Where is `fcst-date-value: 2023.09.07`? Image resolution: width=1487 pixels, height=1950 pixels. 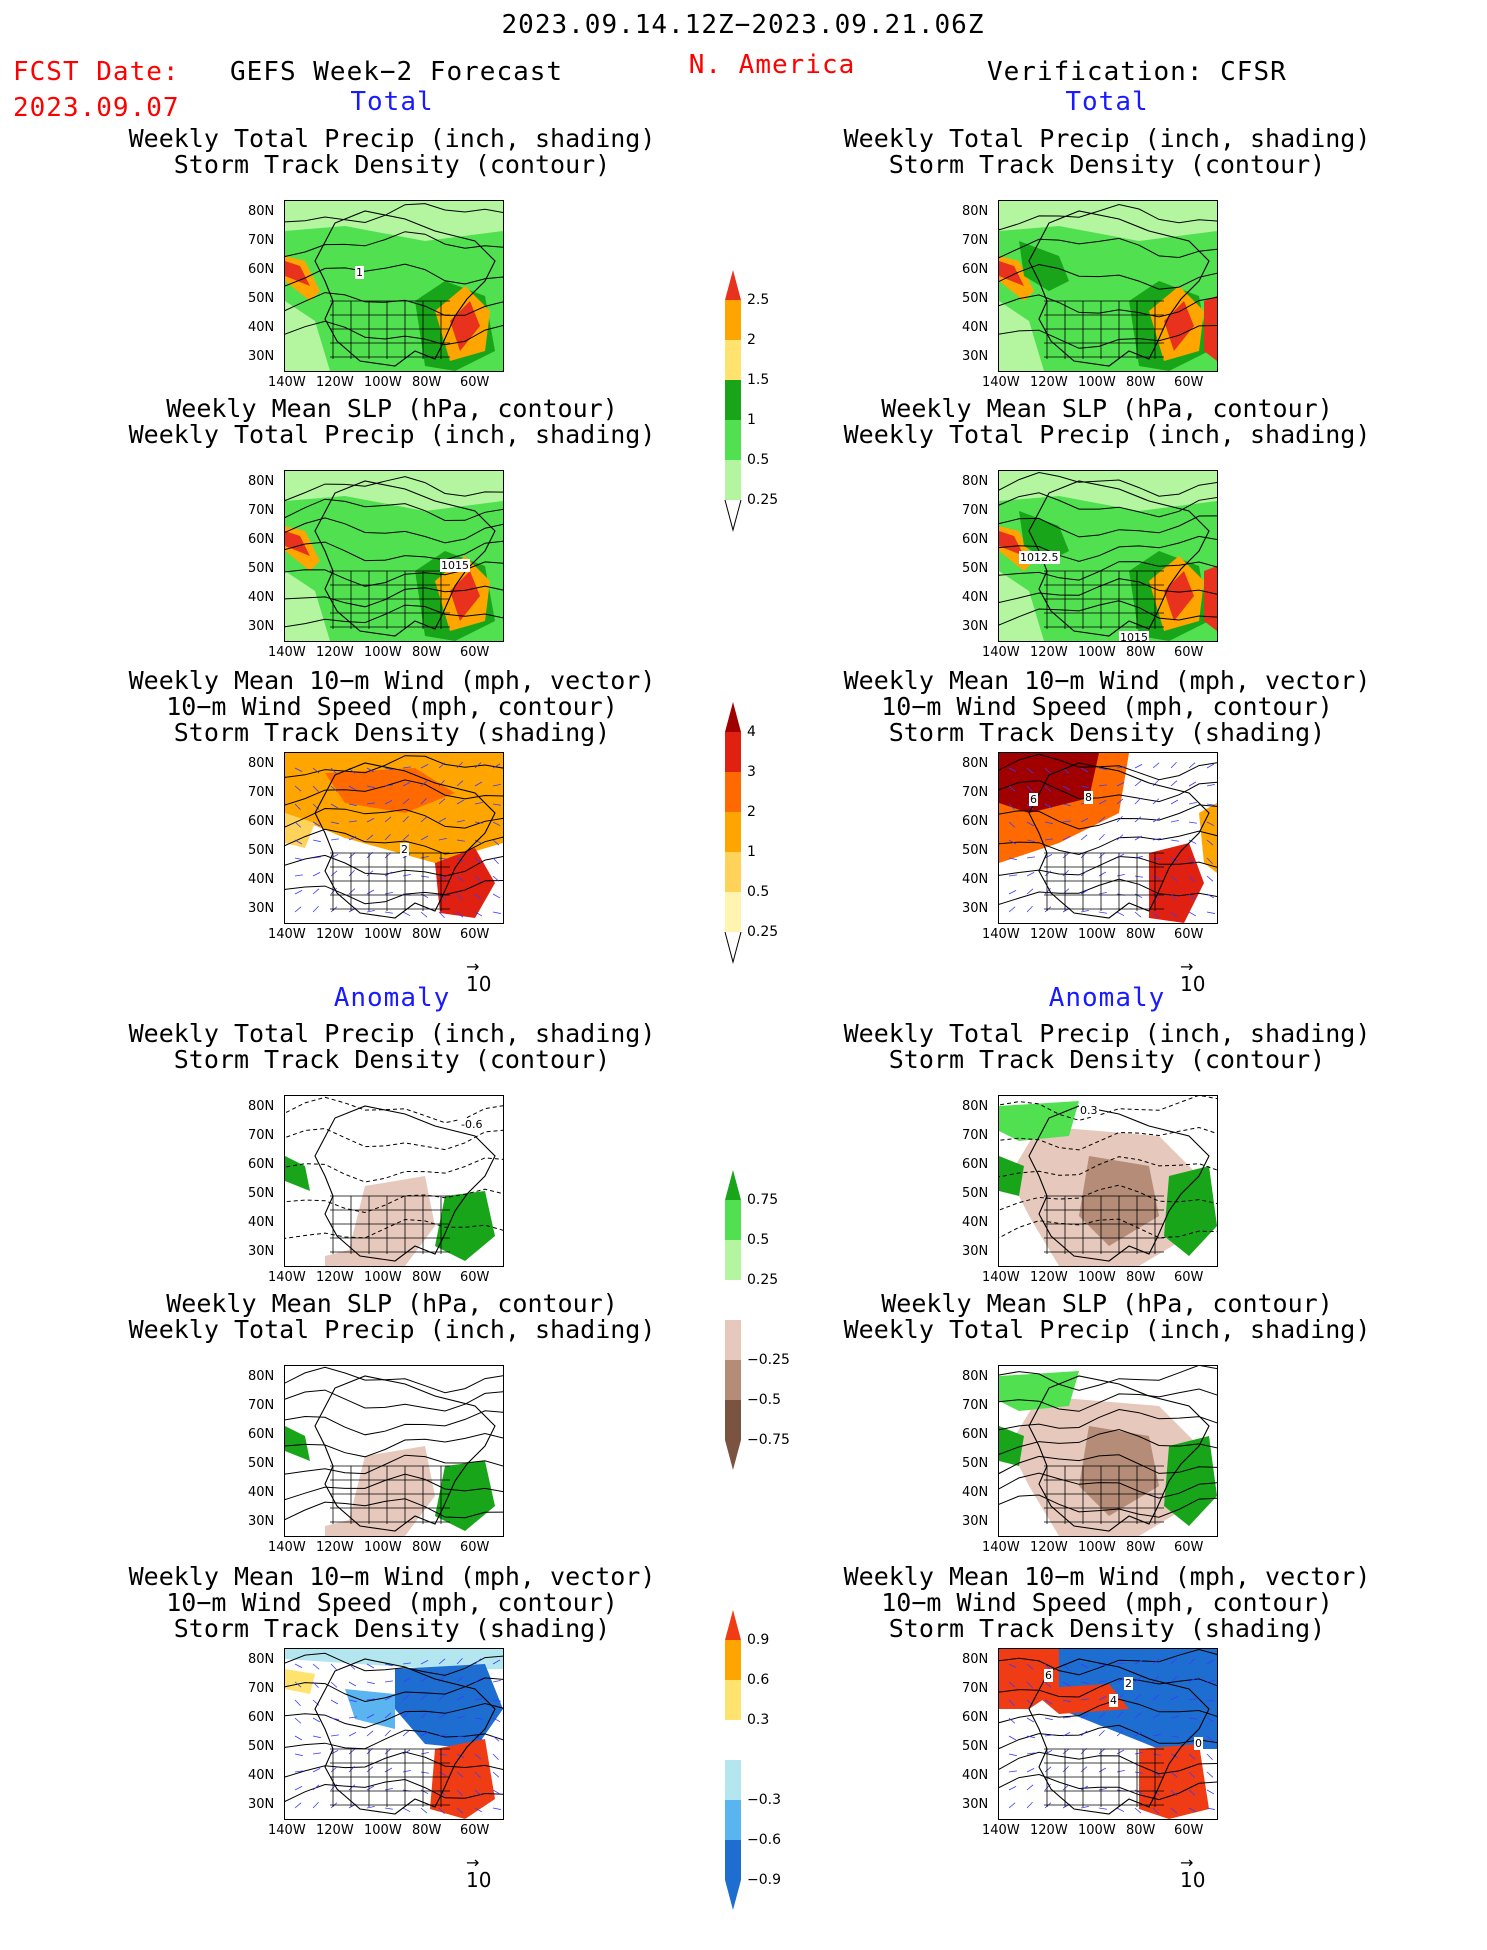 fcst-date-value: 2023.09.07 is located at coordinates (96, 108).